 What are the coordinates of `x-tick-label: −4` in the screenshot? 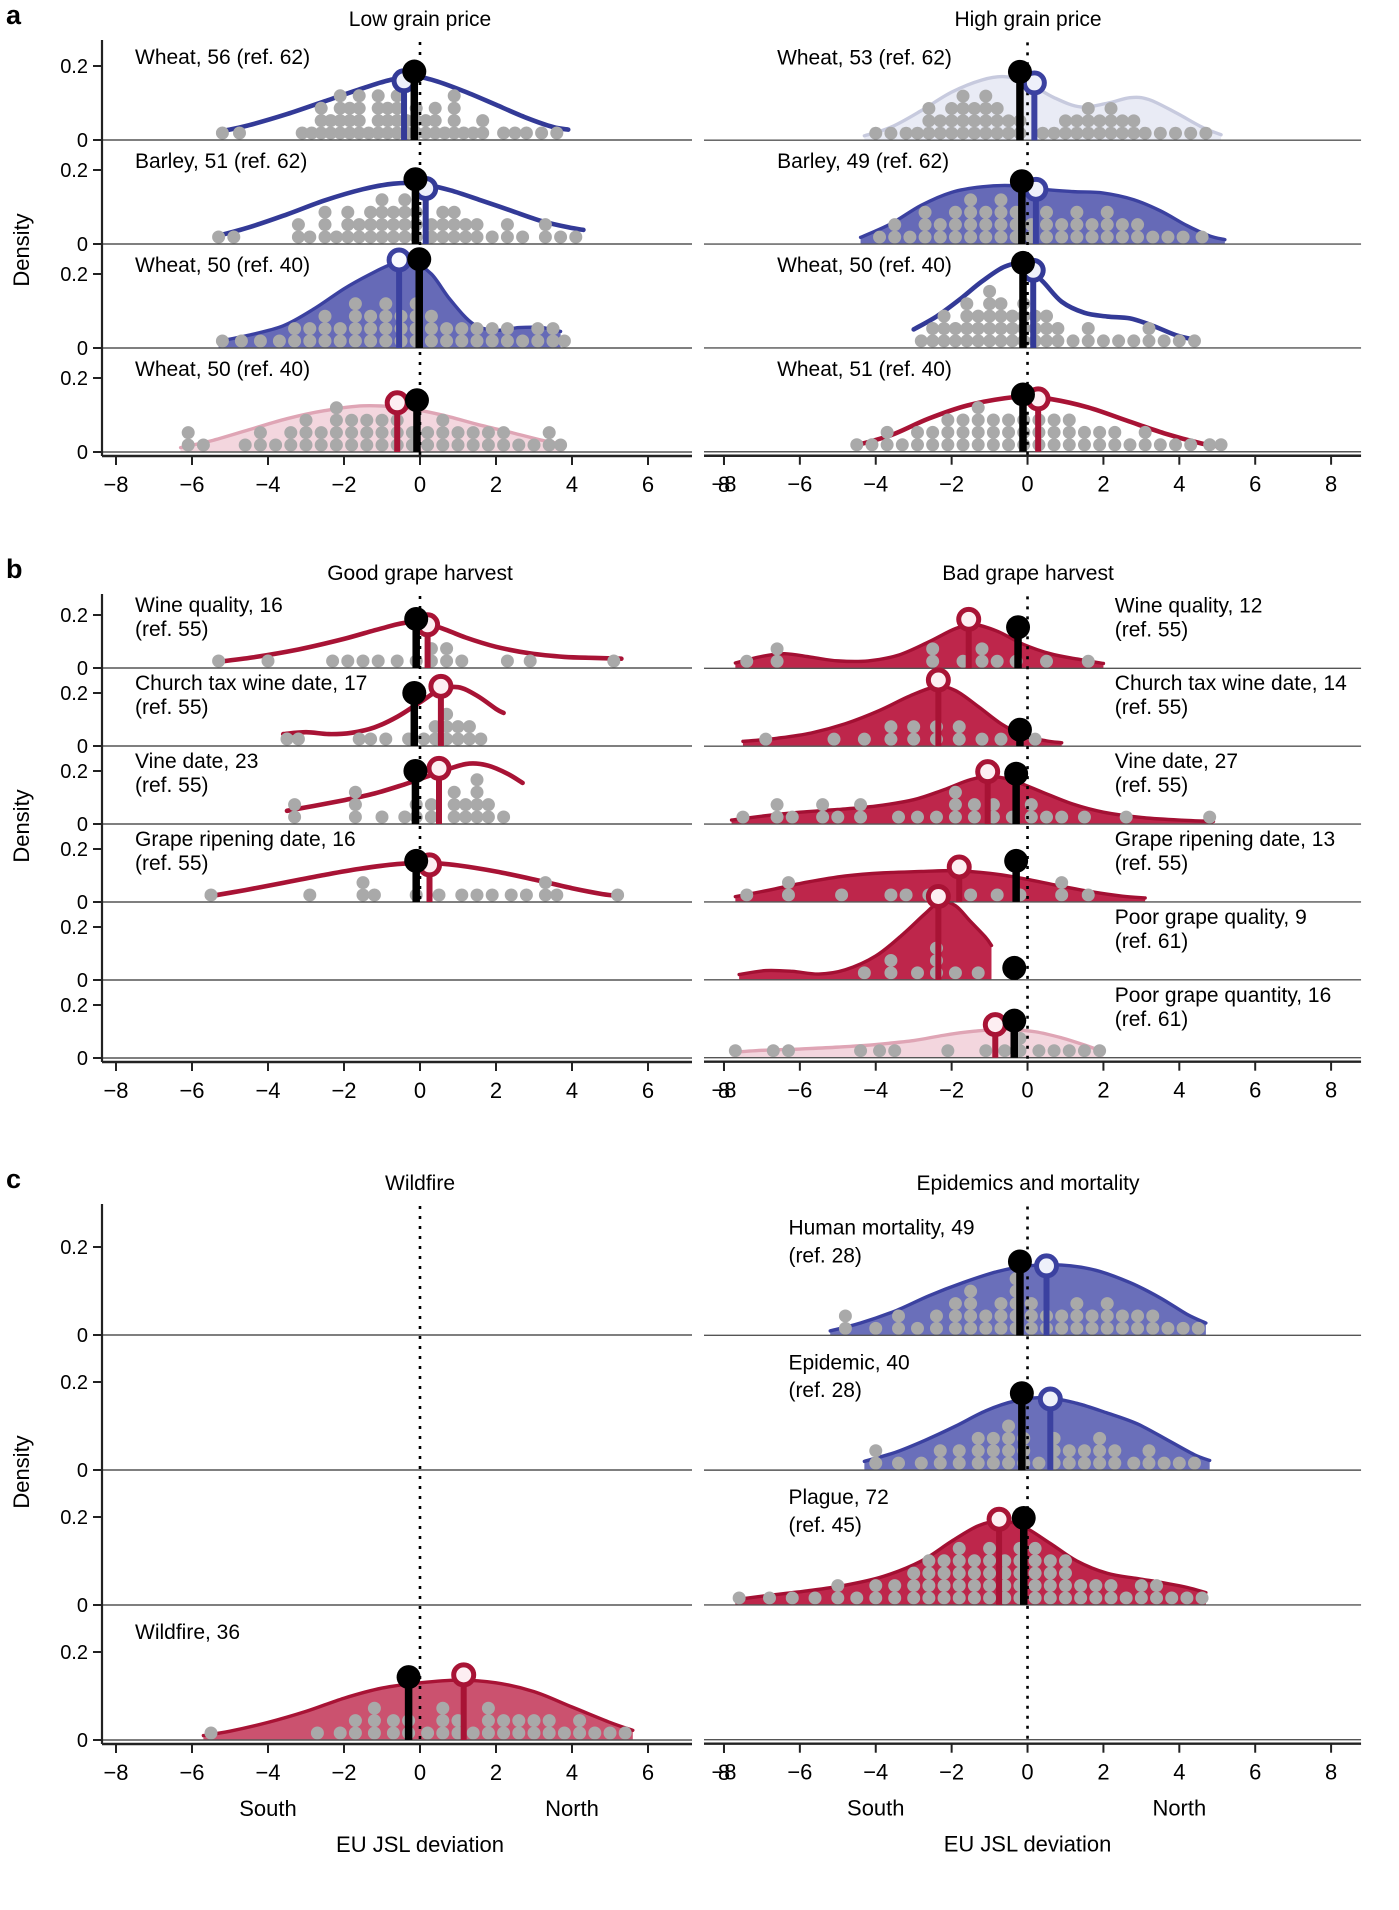 It's located at (267, 484).